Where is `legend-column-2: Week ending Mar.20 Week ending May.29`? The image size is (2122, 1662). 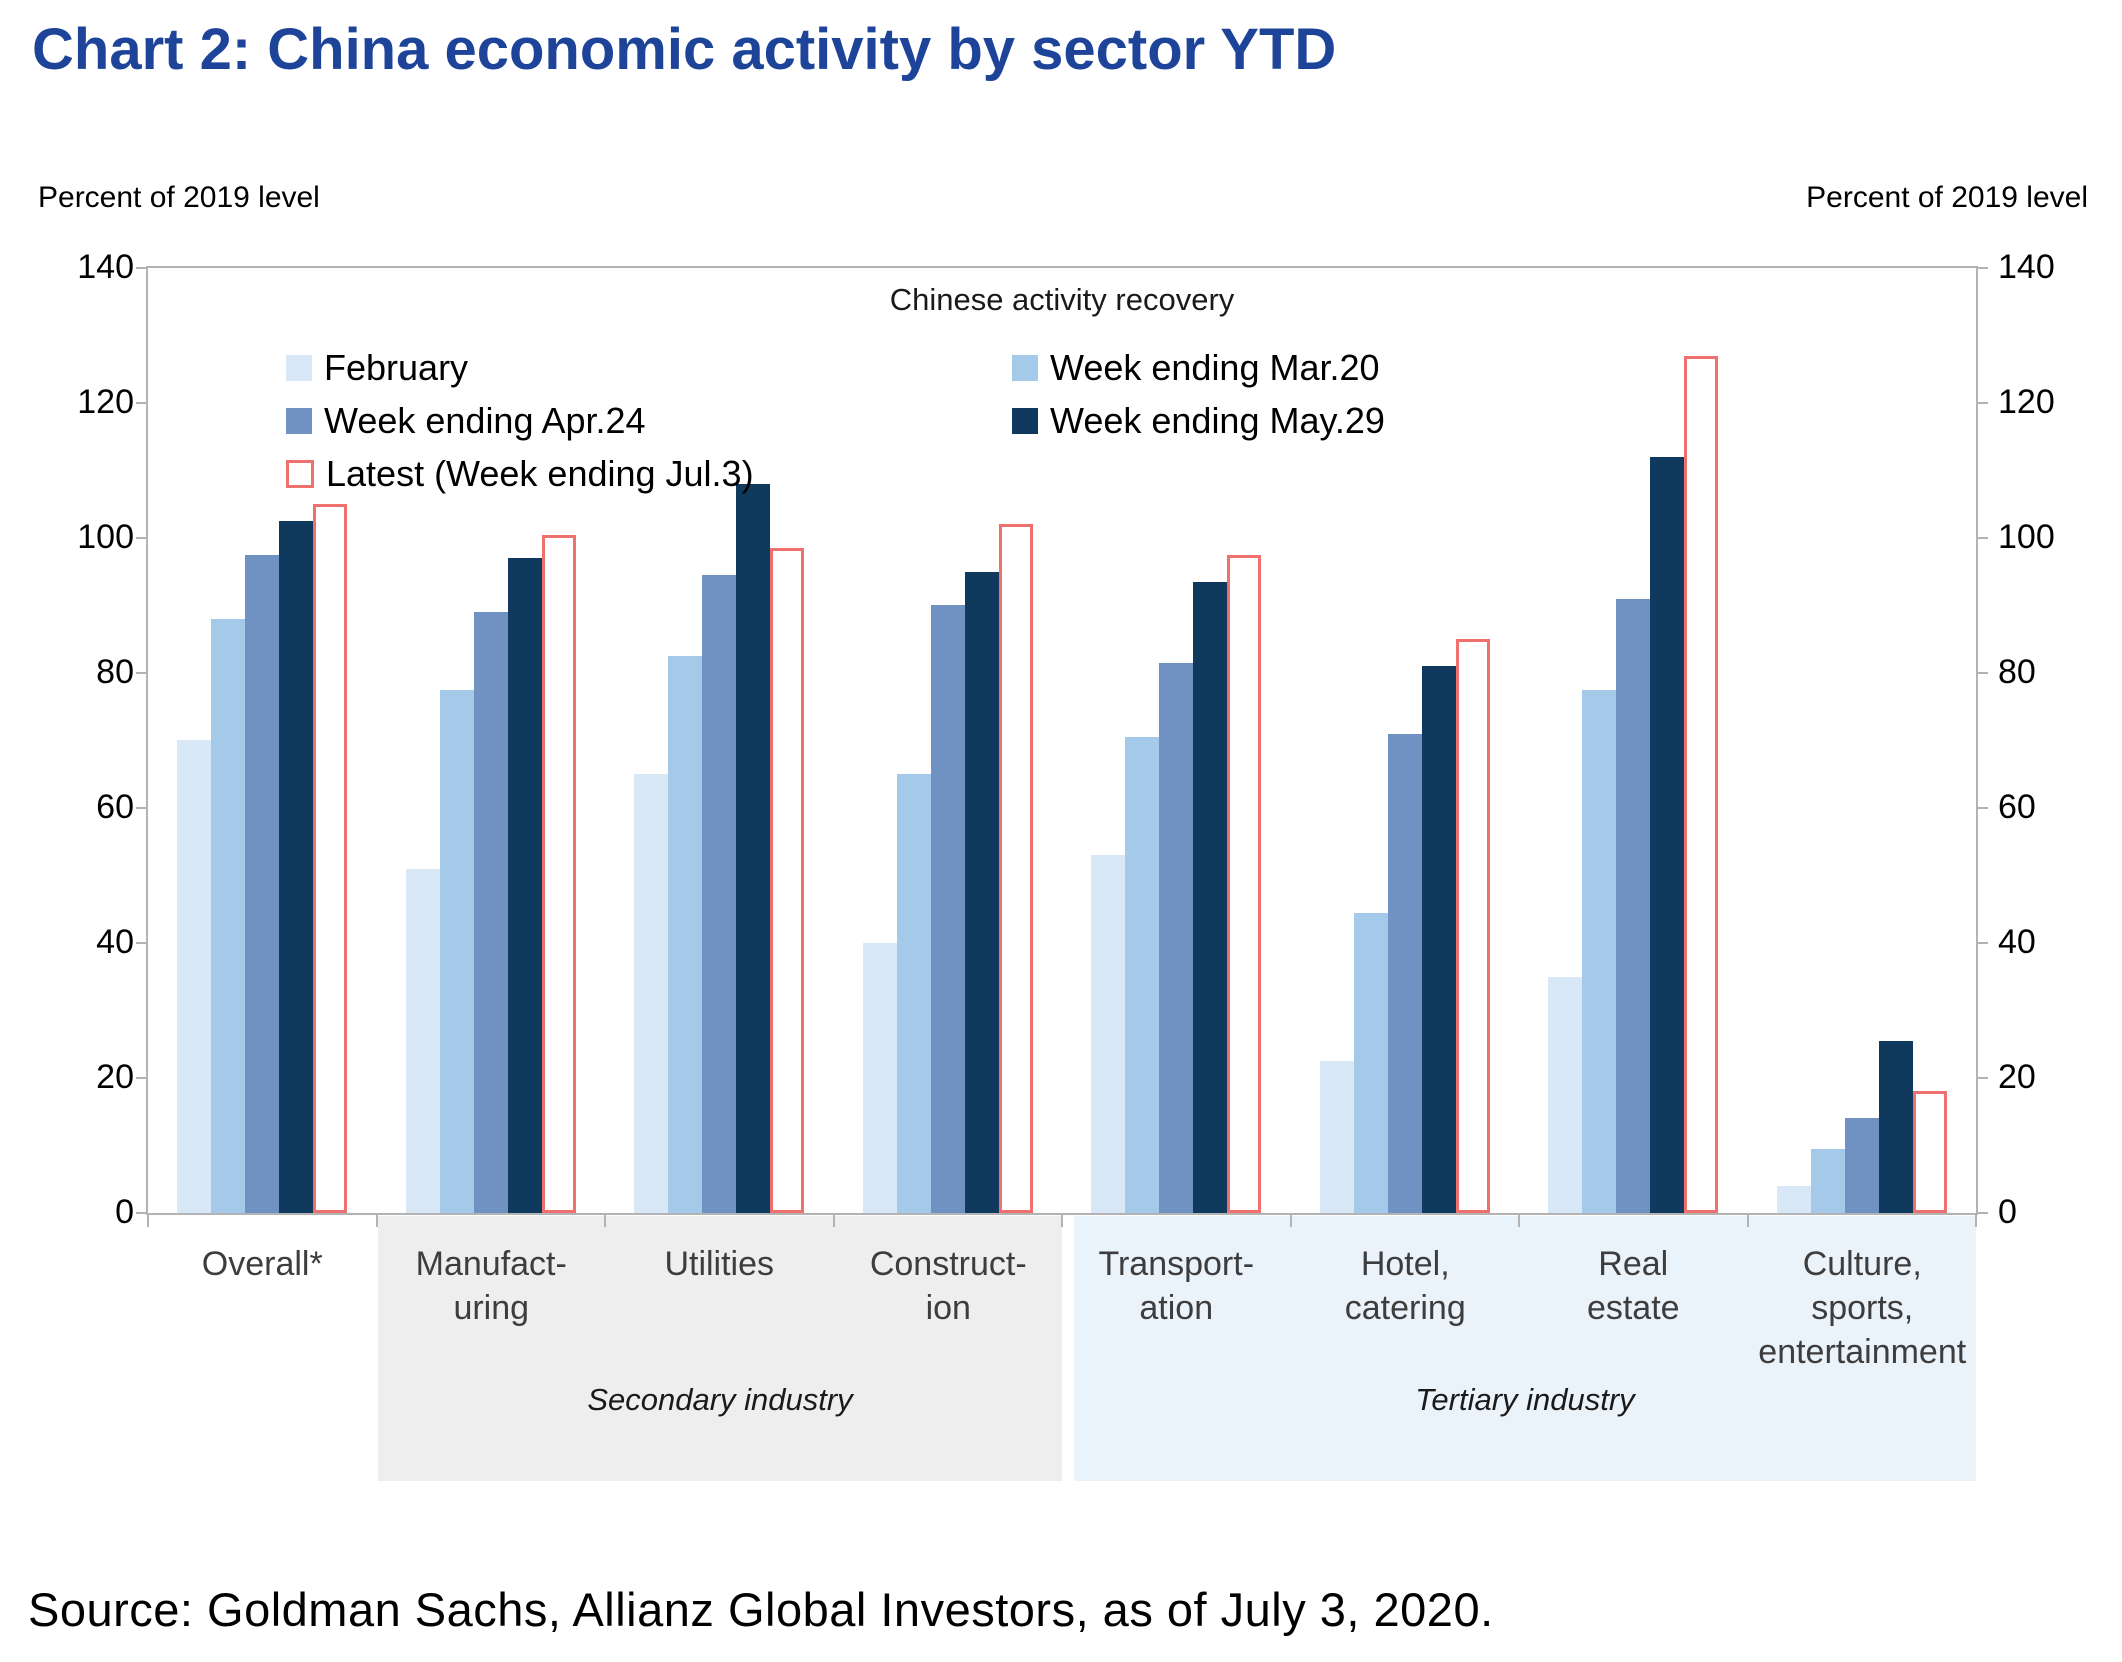
legend-column-2: Week ending Mar.20 Week ending May.29 is located at coordinates (1198, 394).